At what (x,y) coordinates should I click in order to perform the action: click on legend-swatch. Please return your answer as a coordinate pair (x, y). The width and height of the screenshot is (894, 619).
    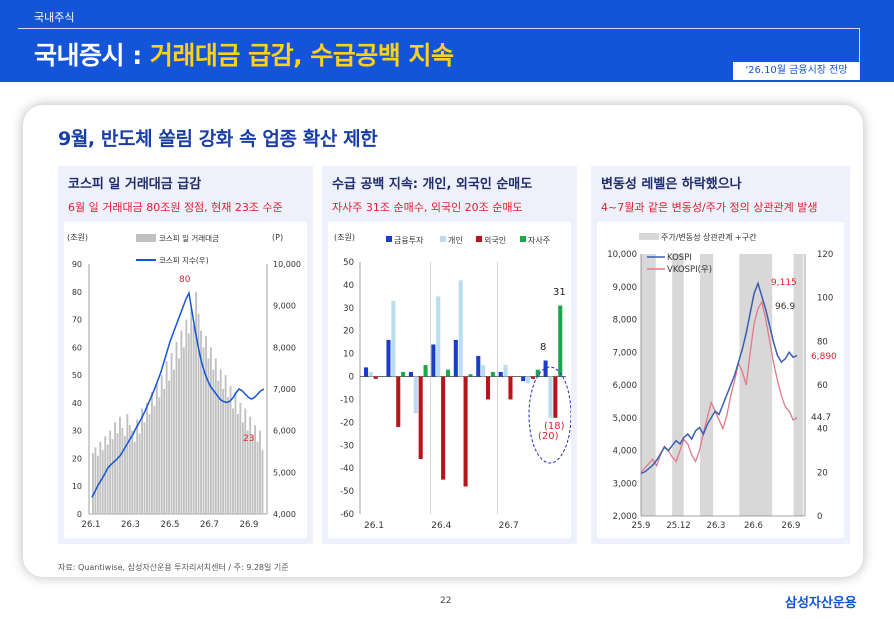
    Looking at the image, I should click on (443, 239).